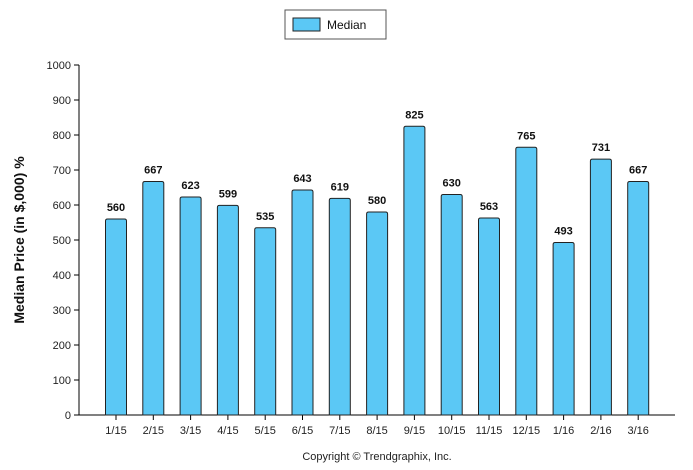 This screenshot has width=693, height=470. What do you see at coordinates (190, 431) in the screenshot?
I see `x-tick-label: 3/15` at bounding box center [190, 431].